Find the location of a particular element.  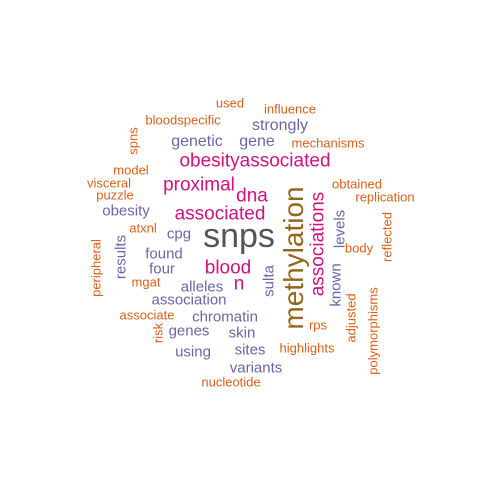

word-puzzle: puzzle is located at coordinates (115, 195).